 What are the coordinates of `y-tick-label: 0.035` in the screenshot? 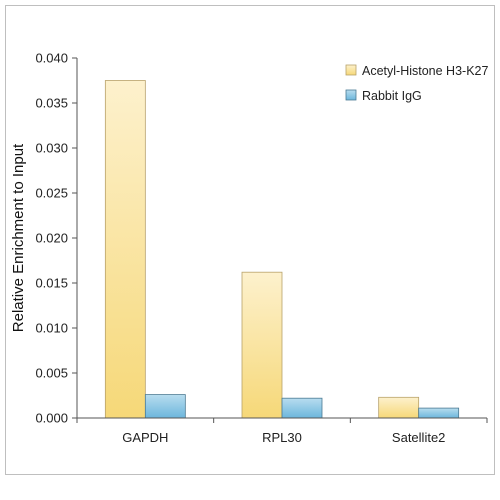 It's located at (51, 103).